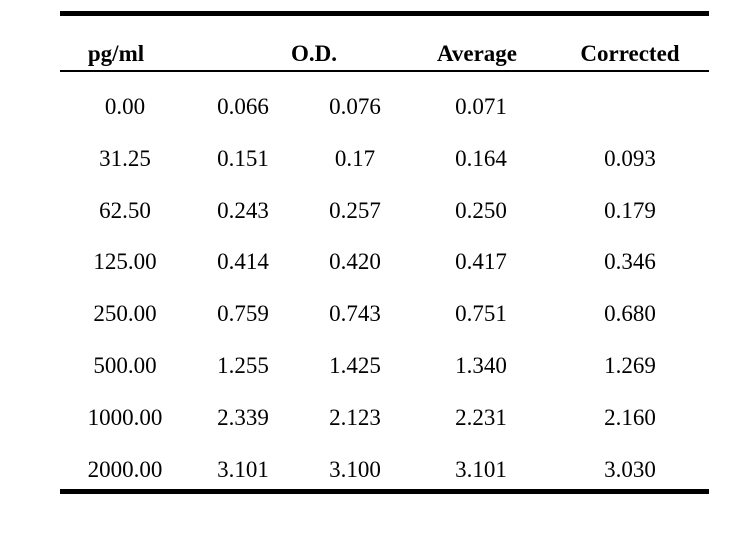 The width and height of the screenshot is (750, 540). Describe the element at coordinates (630, 469) in the screenshot. I see `cell-corrected: 3.030` at that location.